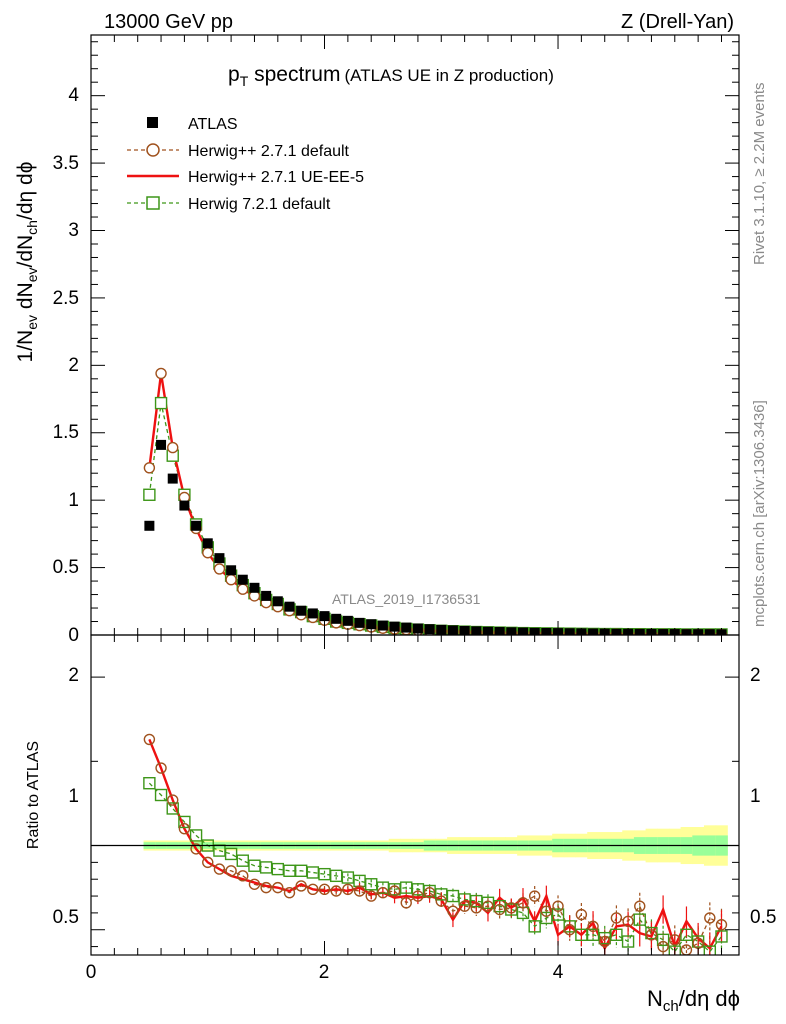 Image resolution: width=786 pixels, height=1024 pixels. Describe the element at coordinates (168, 22) in the screenshot. I see `header-left: 13000 GeV pp` at that location.